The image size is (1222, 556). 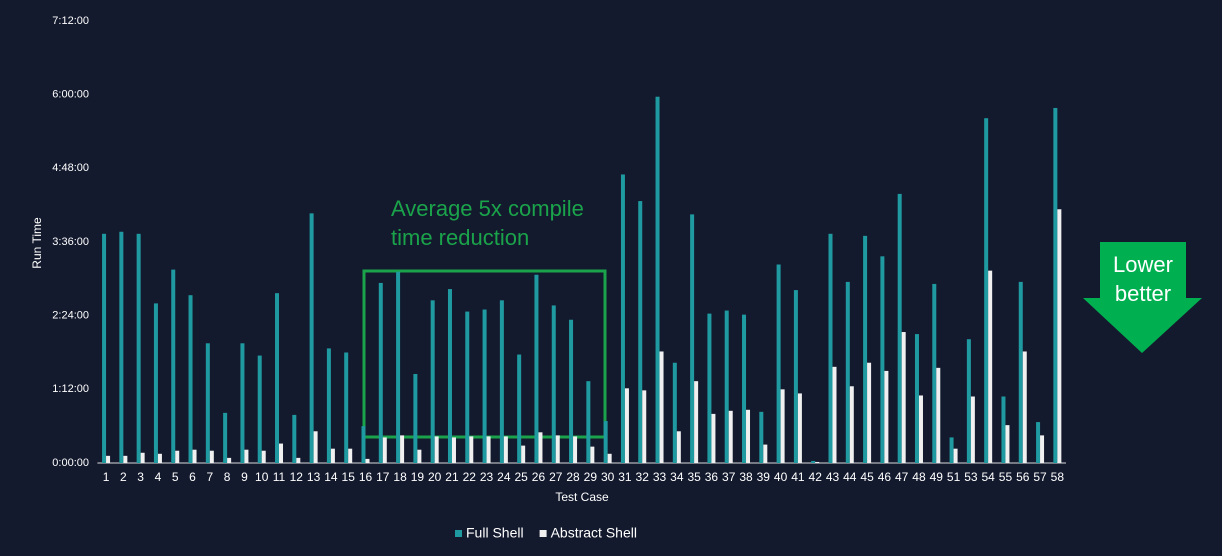 What do you see at coordinates (504, 477) in the screenshot?
I see `x-tick-label: 24` at bounding box center [504, 477].